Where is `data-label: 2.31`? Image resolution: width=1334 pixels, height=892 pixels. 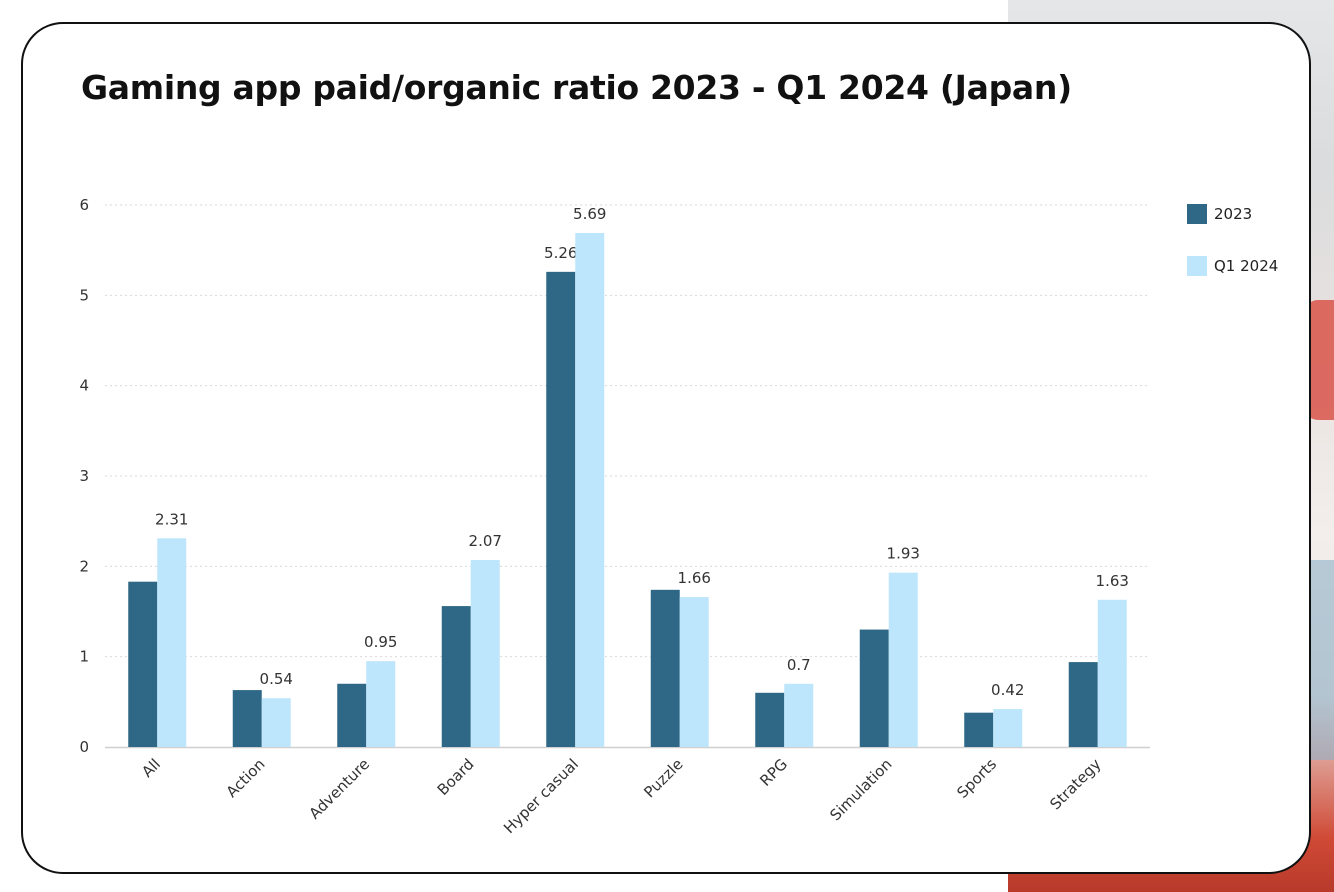
data-label: 2.31 is located at coordinates (171, 519).